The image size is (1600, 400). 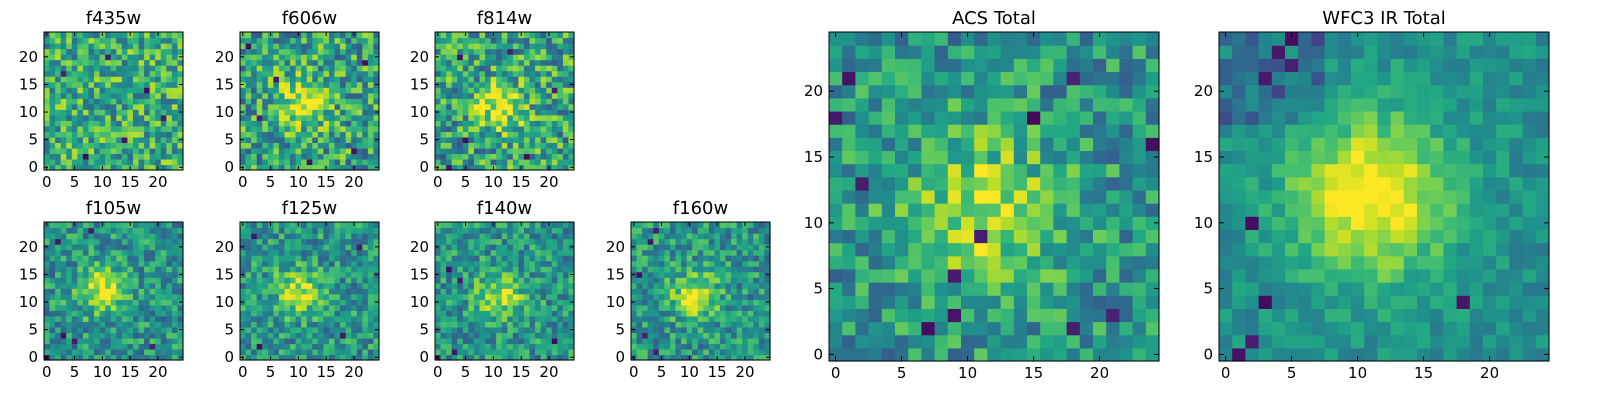 I want to click on panel-title: f105w, so click(x=113, y=208).